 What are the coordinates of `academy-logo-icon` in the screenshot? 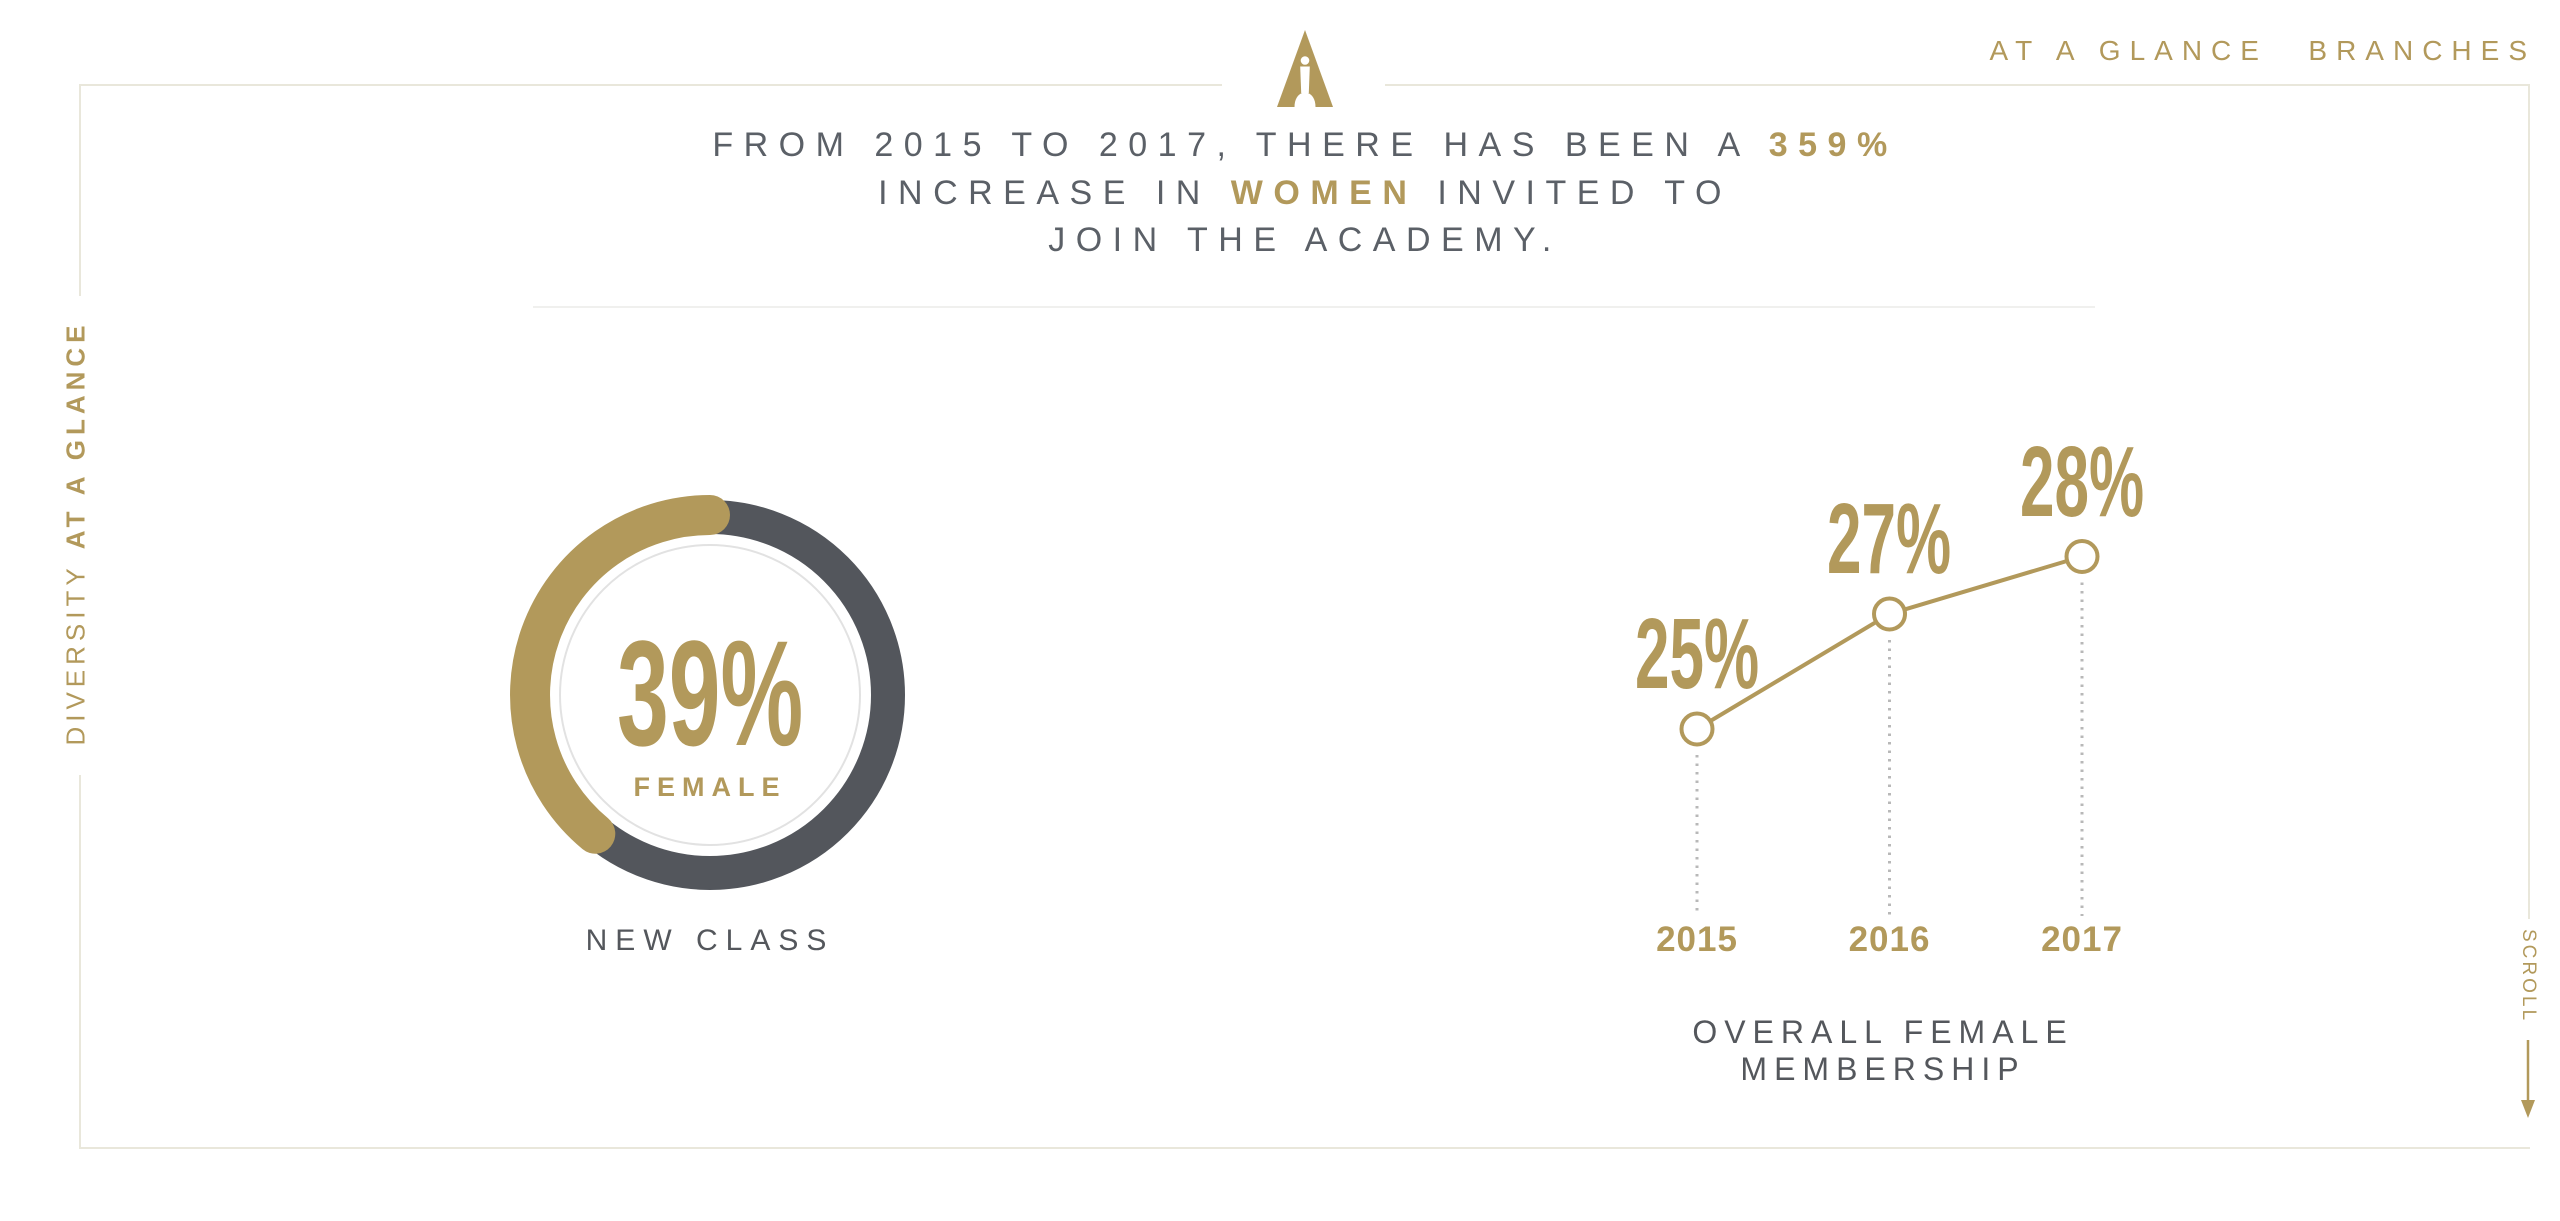 It's located at (1305, 68).